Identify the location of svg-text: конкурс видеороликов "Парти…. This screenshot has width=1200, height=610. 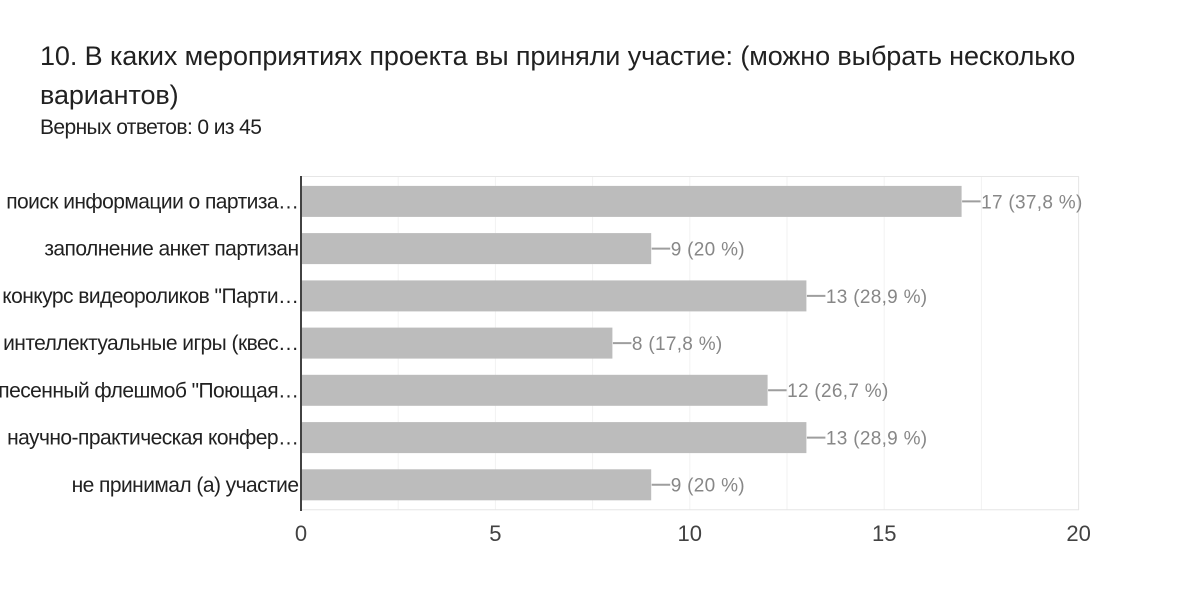
(150, 296).